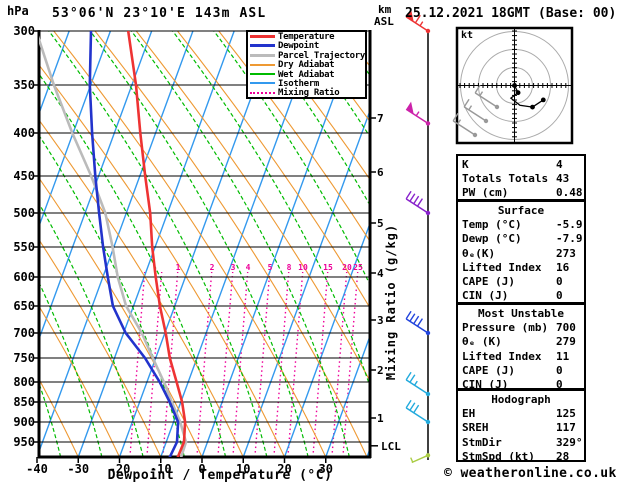 This screenshot has height=486, width=629. Describe the element at coordinates (119, 469) in the screenshot. I see `temperature-tick-label: -20` at that location.